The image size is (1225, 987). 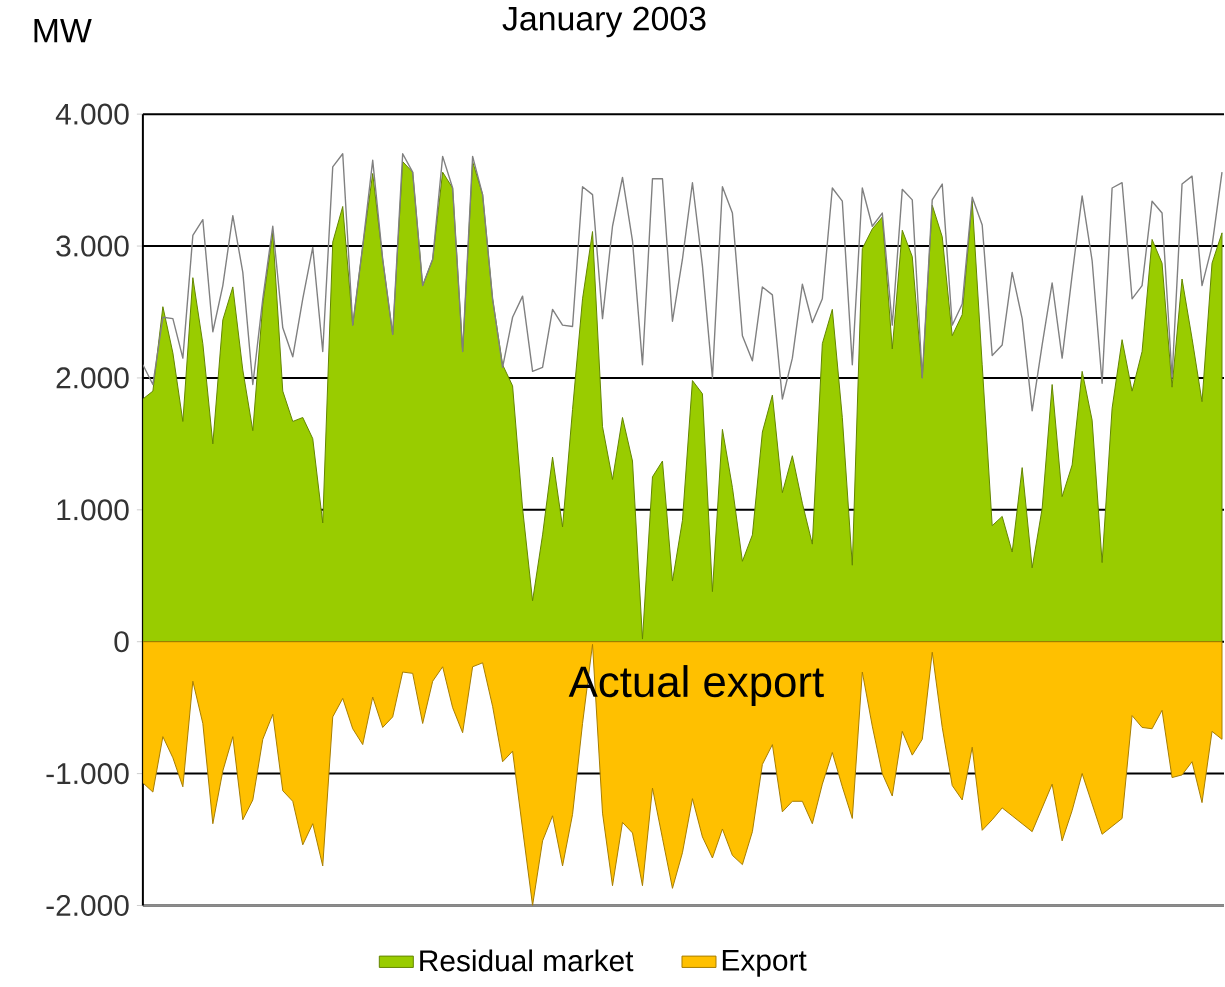 What do you see at coordinates (63, 30) in the screenshot?
I see `y-axis-title: MW` at bounding box center [63, 30].